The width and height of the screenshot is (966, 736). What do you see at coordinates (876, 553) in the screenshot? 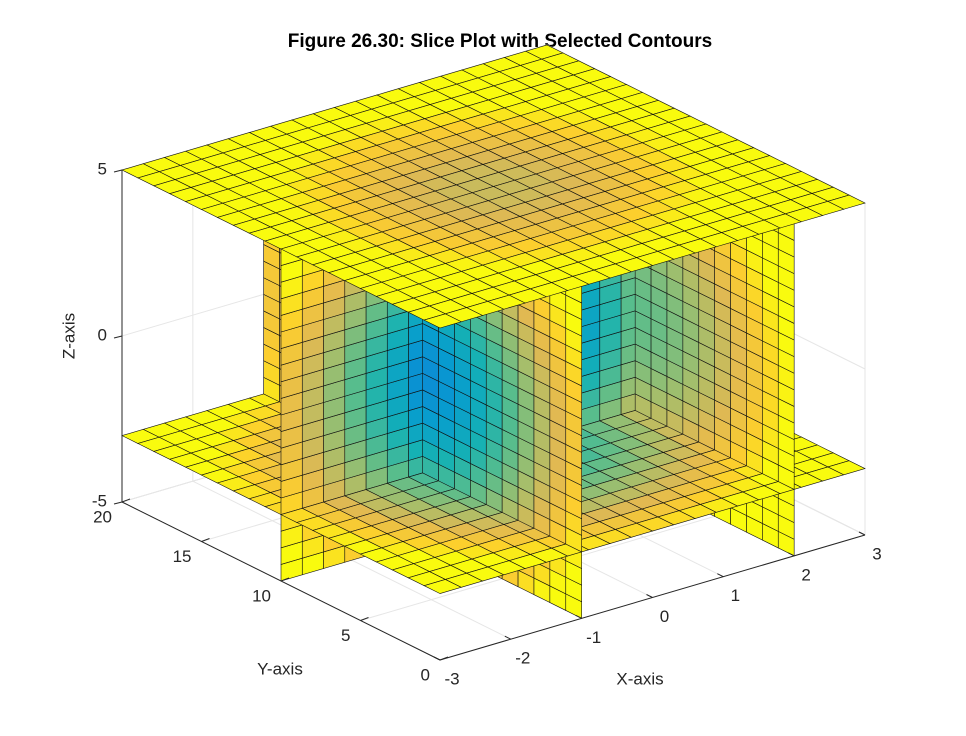
I see `x-tick-label: 3` at bounding box center [876, 553].